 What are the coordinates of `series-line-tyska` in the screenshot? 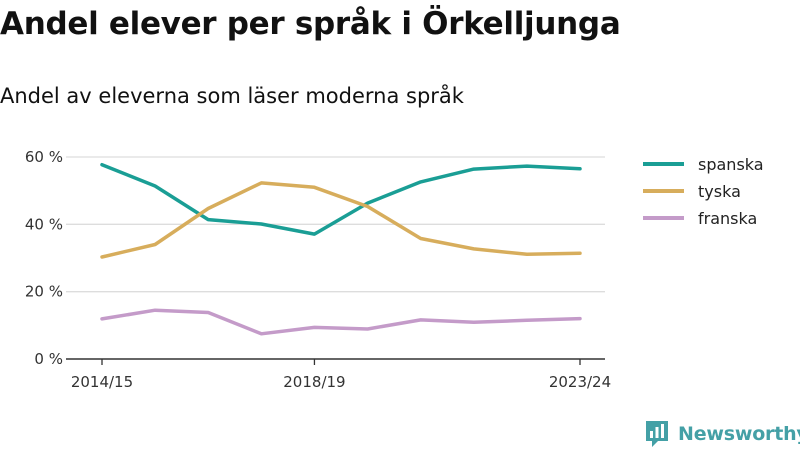 It's located at (341, 220).